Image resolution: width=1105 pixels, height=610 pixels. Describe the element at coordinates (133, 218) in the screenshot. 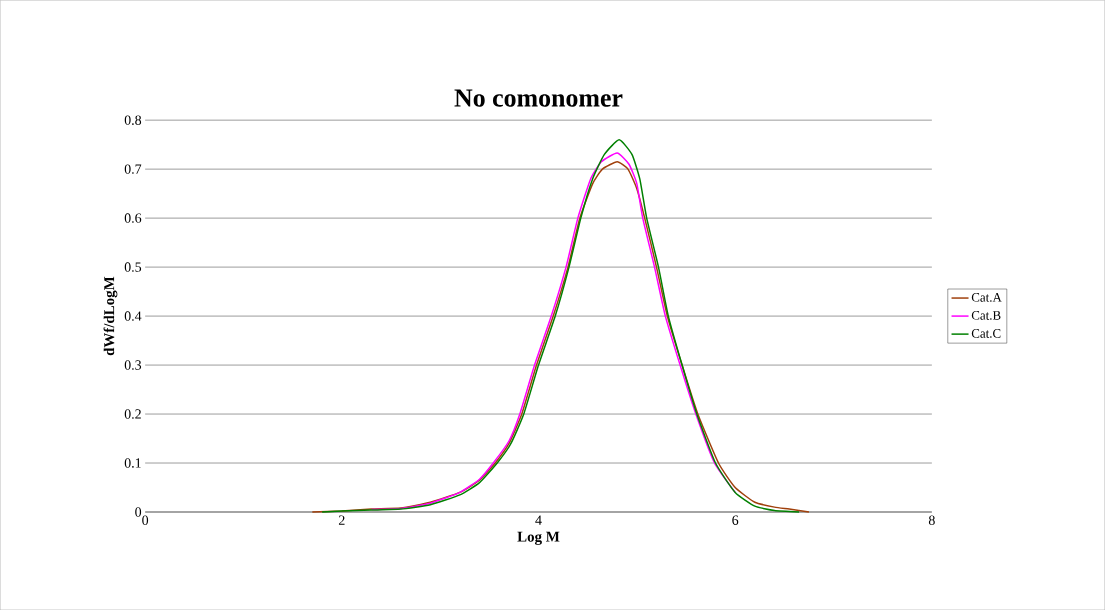

I see `y-tick-label: 0.6` at that location.